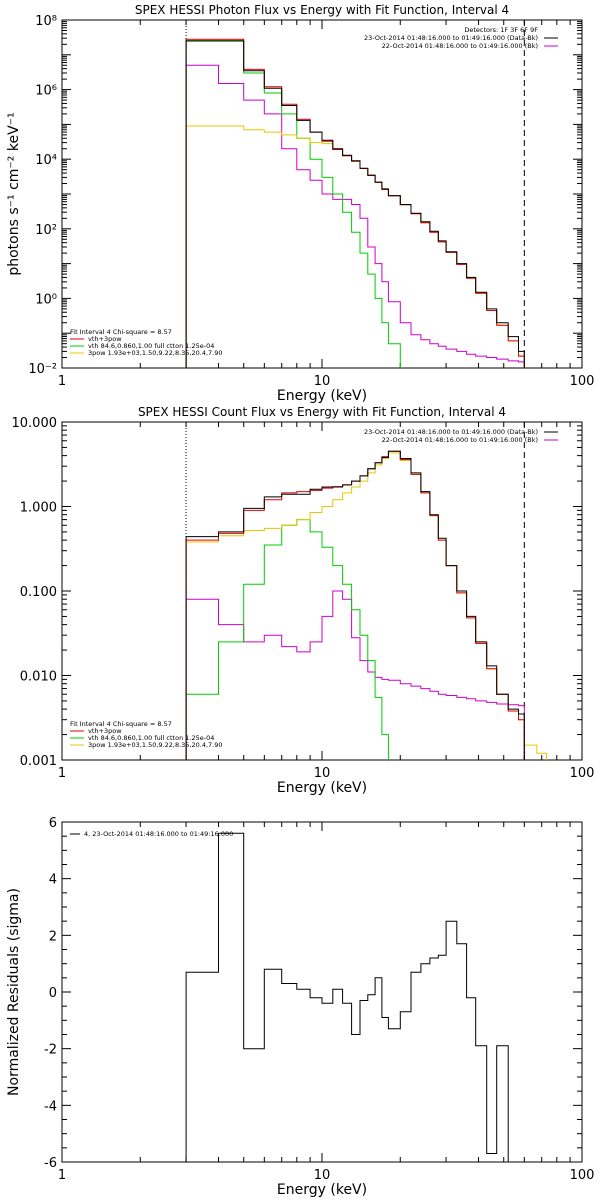 The width and height of the screenshot is (600, 1200). Describe the element at coordinates (38, 592) in the screenshot. I see `y-tick-label: 0.100` at that location.